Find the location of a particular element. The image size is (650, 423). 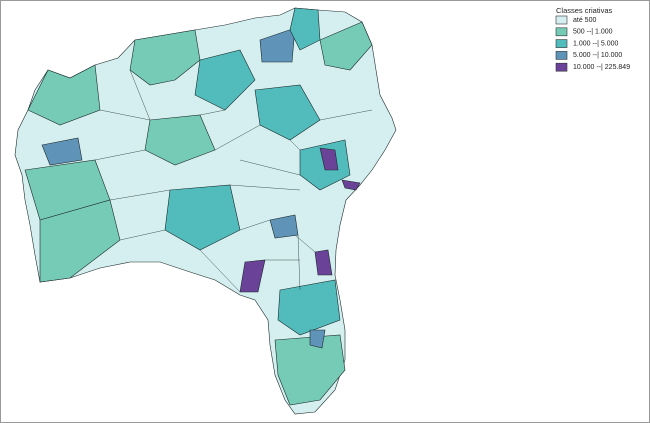

legend-label: 1.000 --| 5.000 is located at coordinates (596, 43).